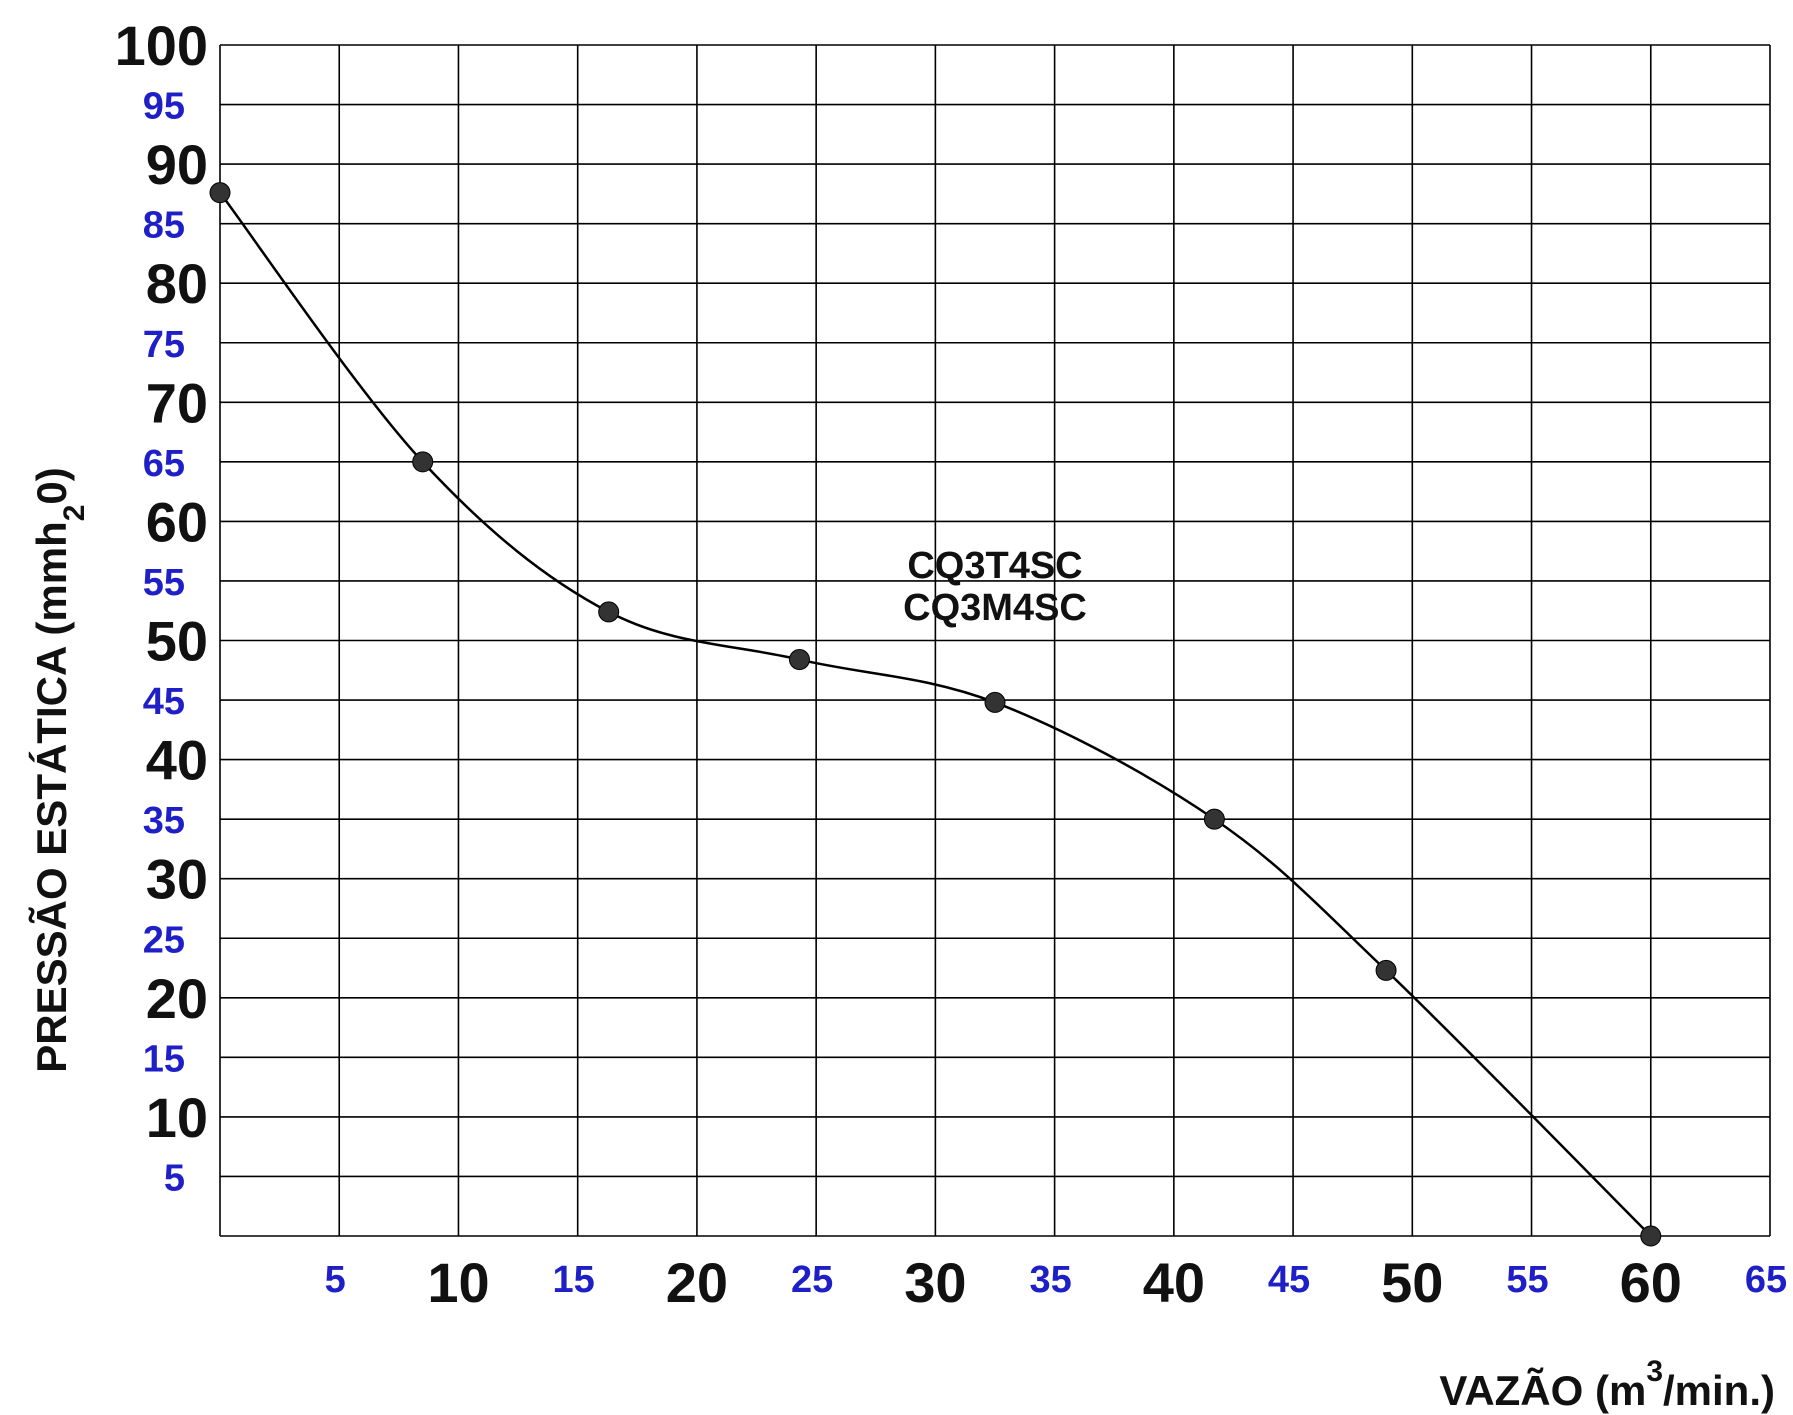 This screenshot has width=1793, height=1415. Describe the element at coordinates (574, 1280) in the screenshot. I see `x-tick-label: 15` at that location.